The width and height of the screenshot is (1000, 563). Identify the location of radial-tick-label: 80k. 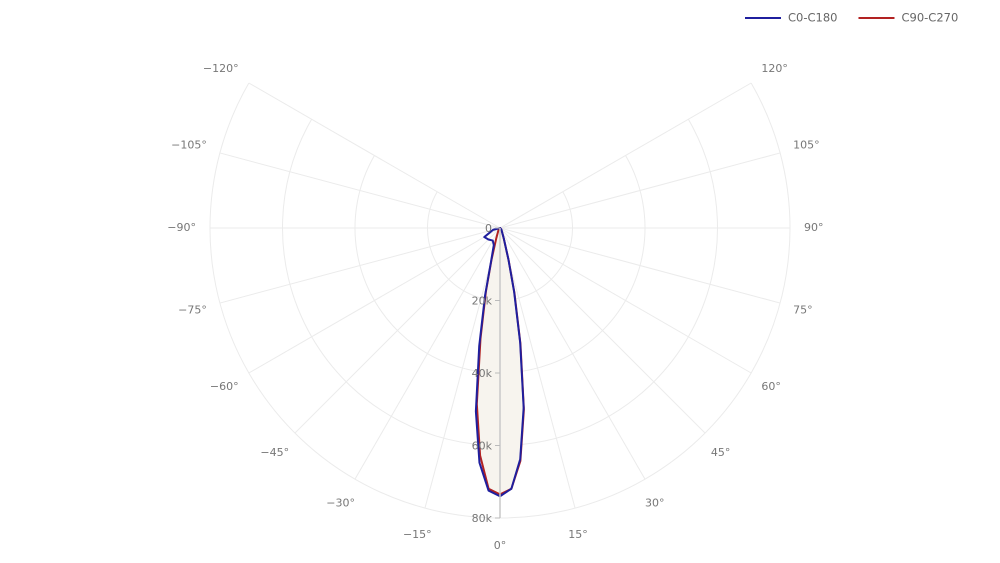
(482, 518).